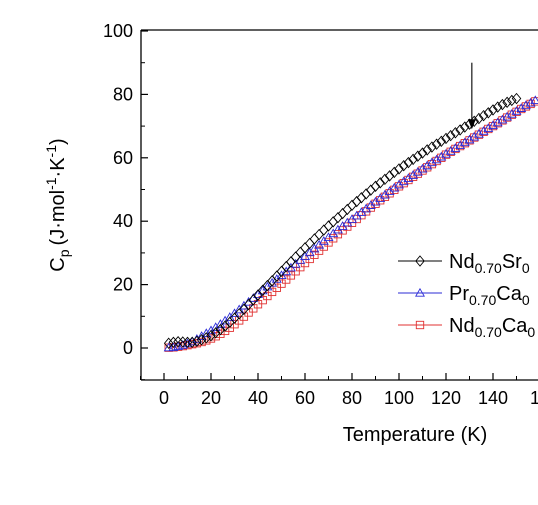 The image size is (538, 505). Describe the element at coordinates (123, 158) in the screenshot. I see `y-tick-label: 60` at that location.